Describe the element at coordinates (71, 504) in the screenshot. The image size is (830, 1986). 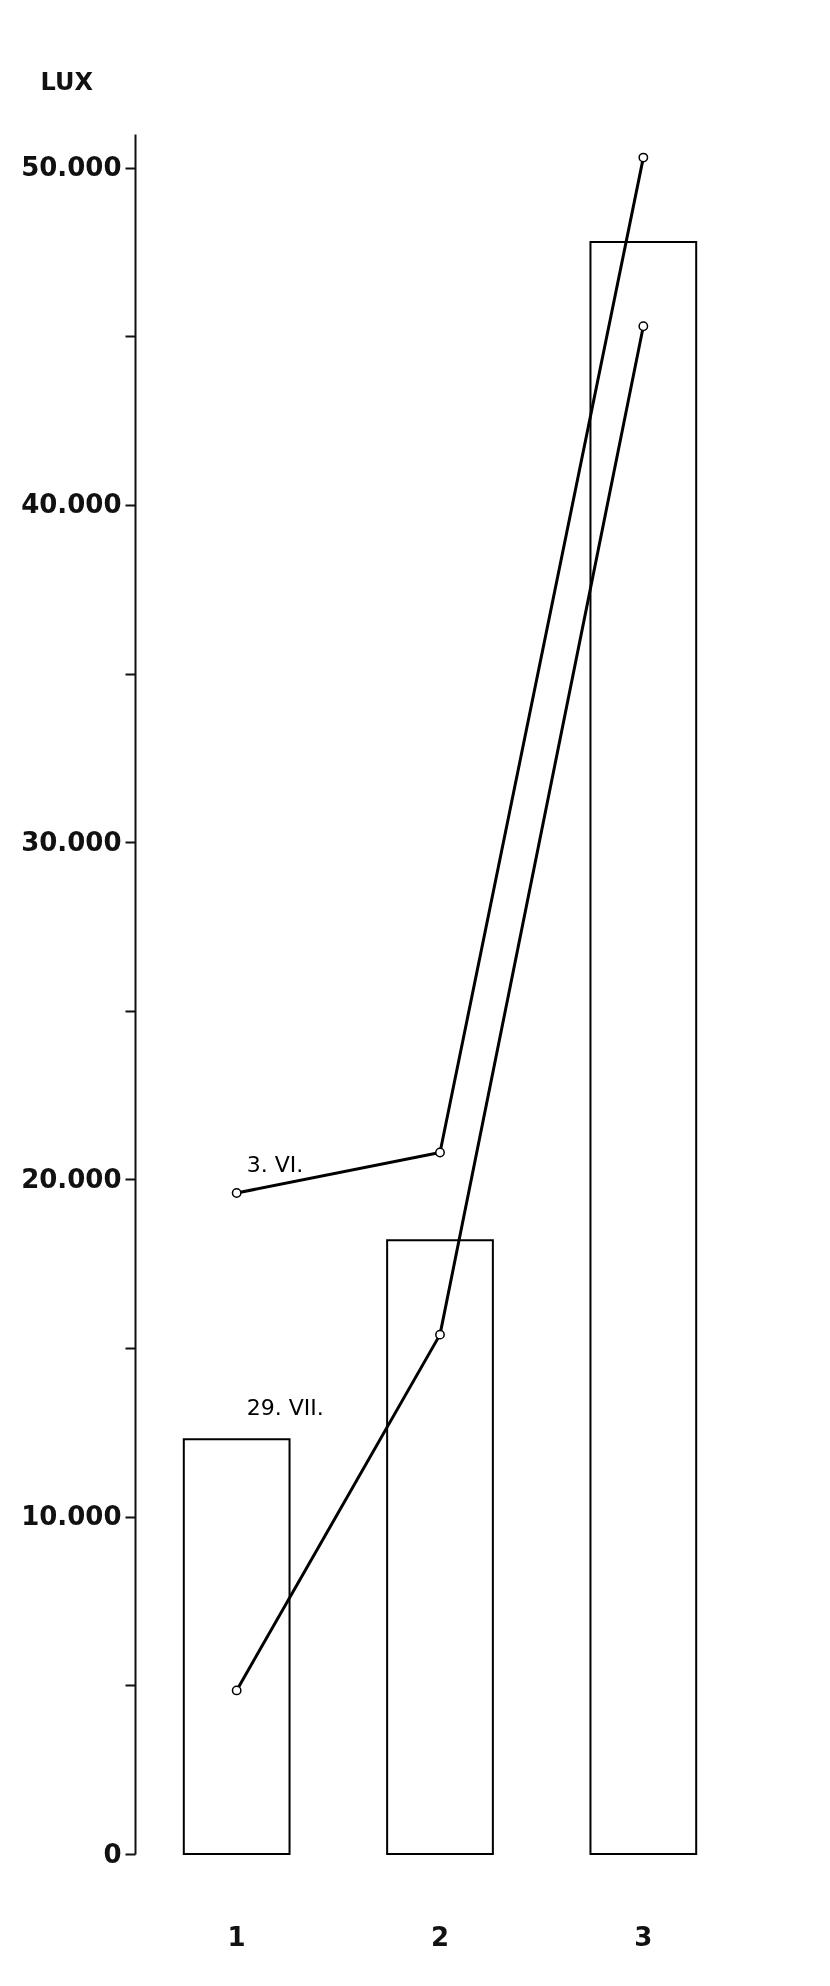
I see `y-tick-label: 40.000` at that location.